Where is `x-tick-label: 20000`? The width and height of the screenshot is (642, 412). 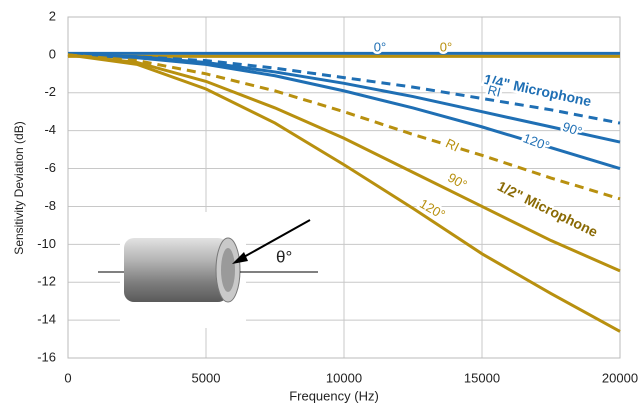
x-tick-label: 20000 is located at coordinates (620, 377).